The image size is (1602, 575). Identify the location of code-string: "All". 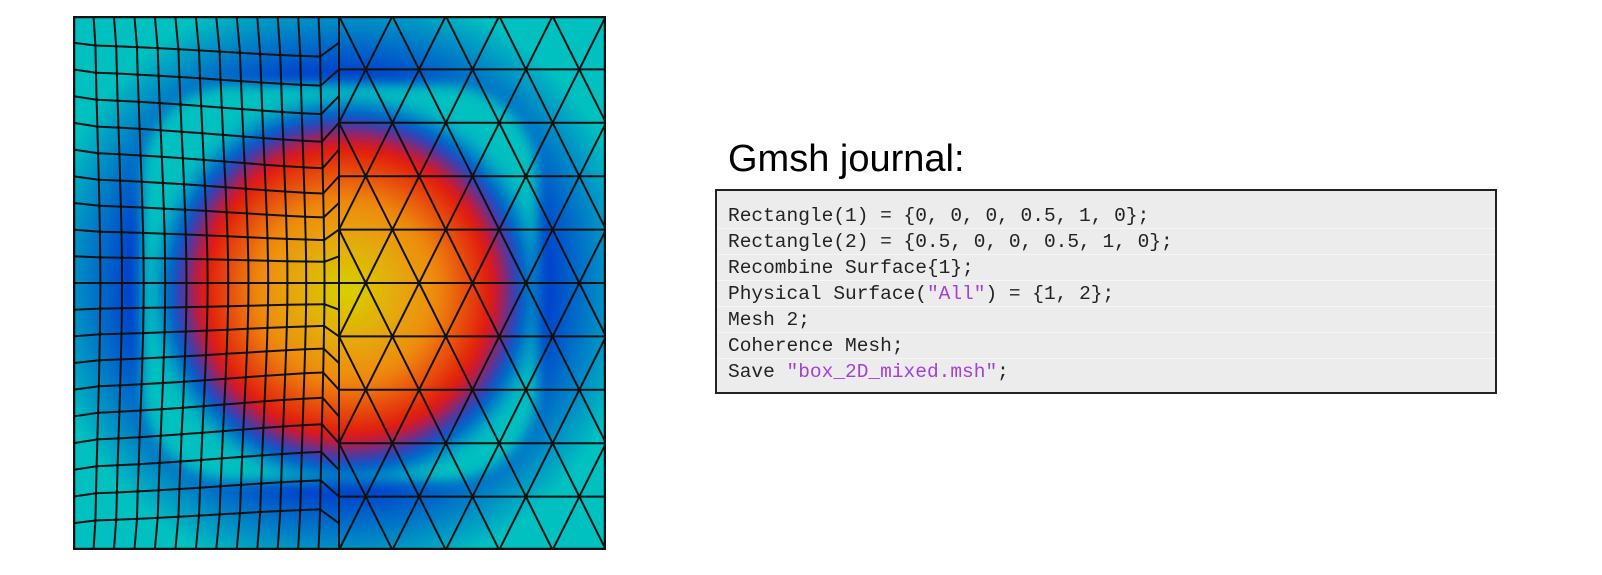
(956, 294).